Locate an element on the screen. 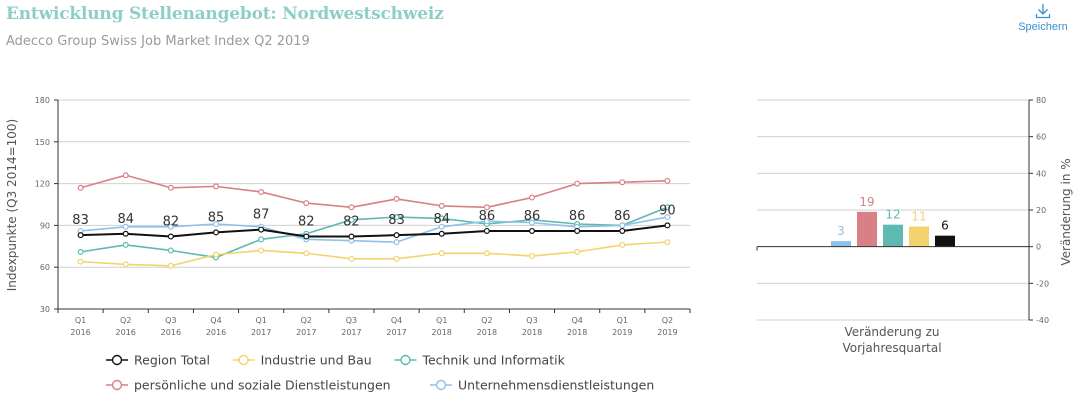 This screenshot has width=1079, height=400. bar-x-axis-title-line1: Veränderung zu is located at coordinates (891, 332).